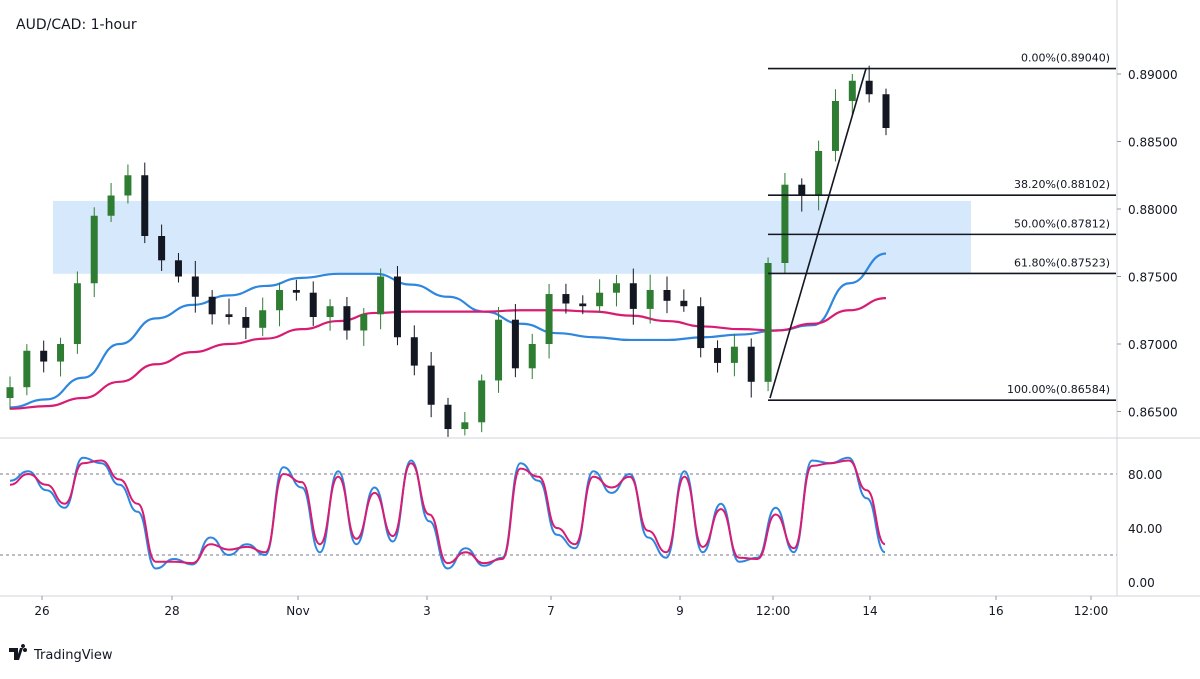 The width and height of the screenshot is (1200, 679). What do you see at coordinates (818, 233) in the screenshot?
I see `fib-trend-line` at bounding box center [818, 233].